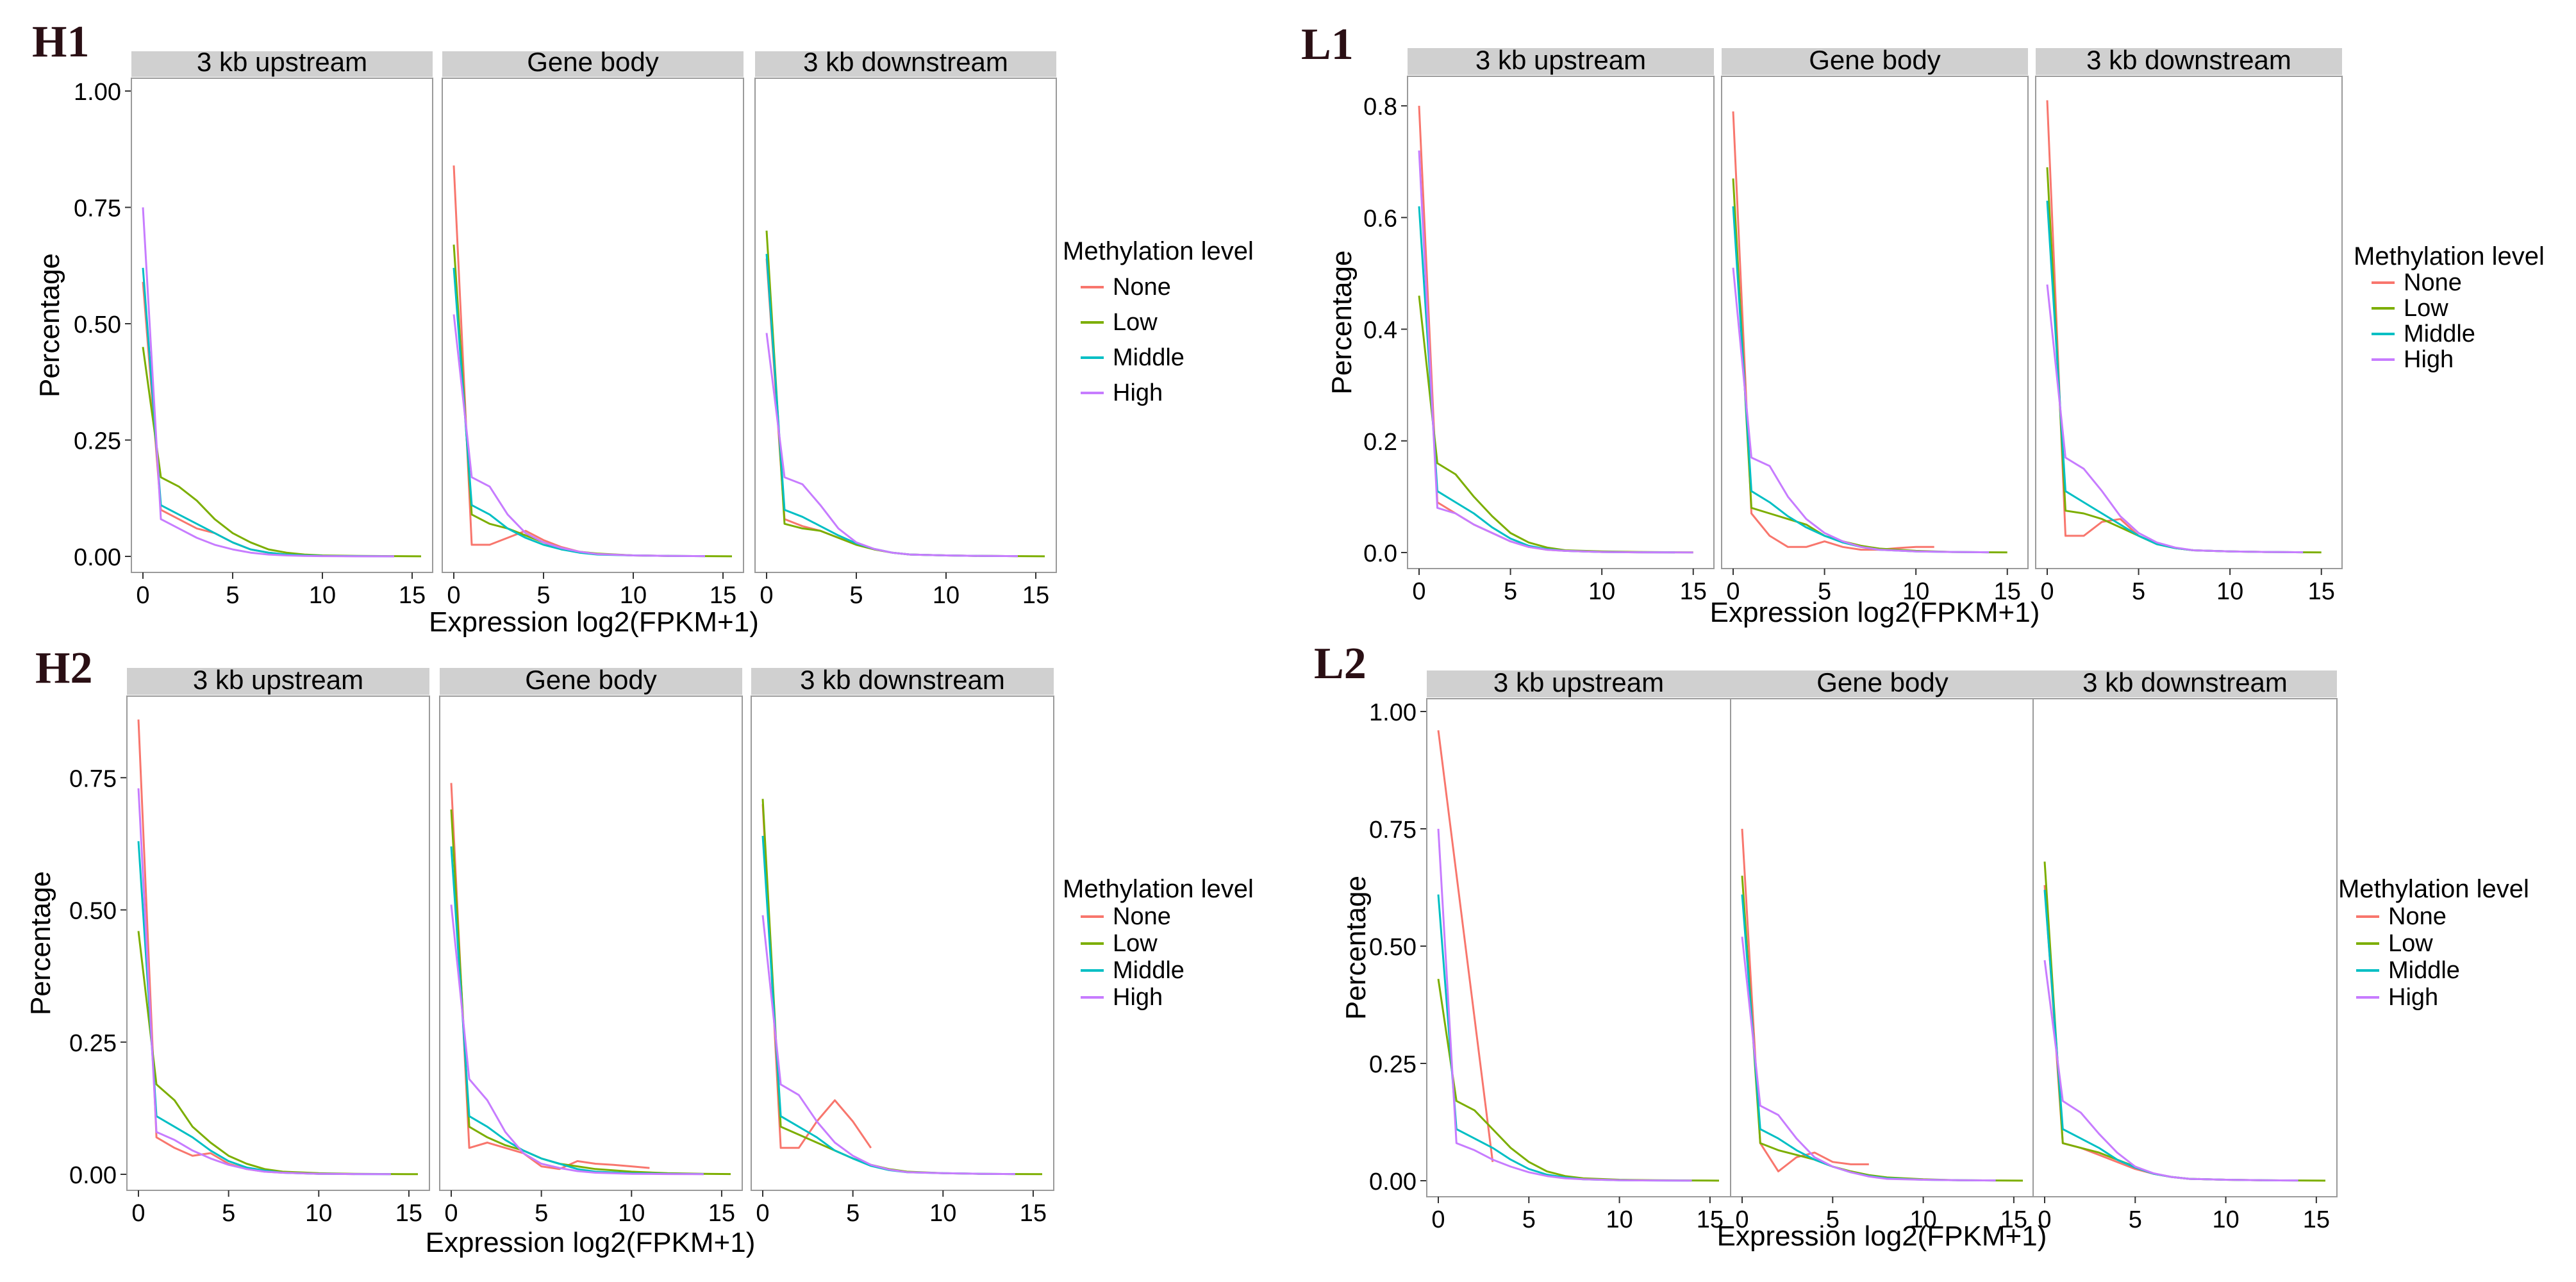 This screenshot has width=2576, height=1282. Describe the element at coordinates (1393, 1182) in the screenshot. I see `y-tick-label: 0.00` at that location.